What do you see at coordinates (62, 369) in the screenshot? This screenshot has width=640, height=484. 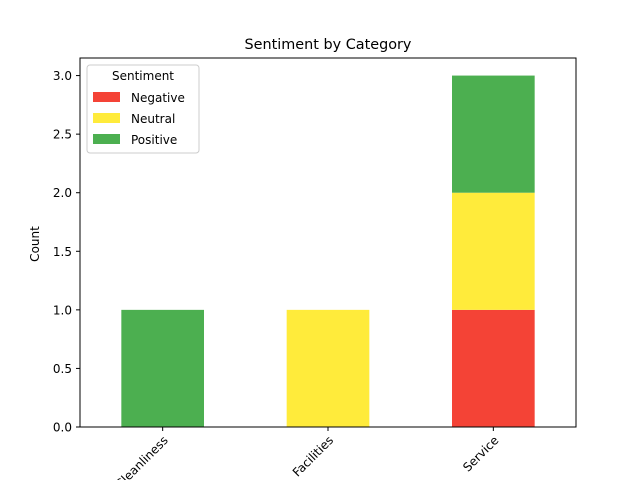 I see `y-tick-label: 0.5` at bounding box center [62, 369].